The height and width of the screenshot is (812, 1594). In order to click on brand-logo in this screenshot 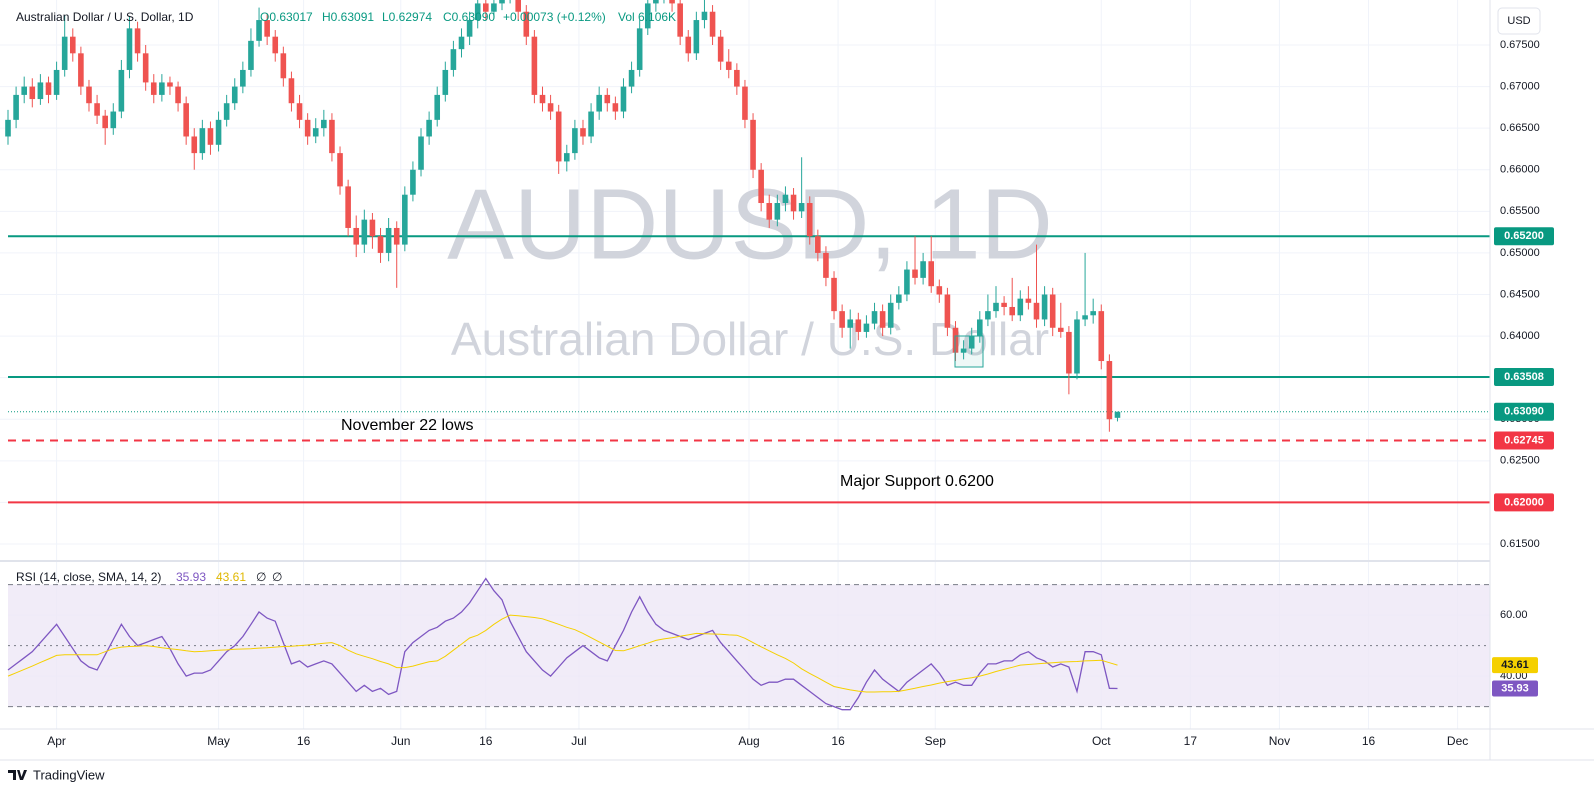, I will do `click(17, 775)`.